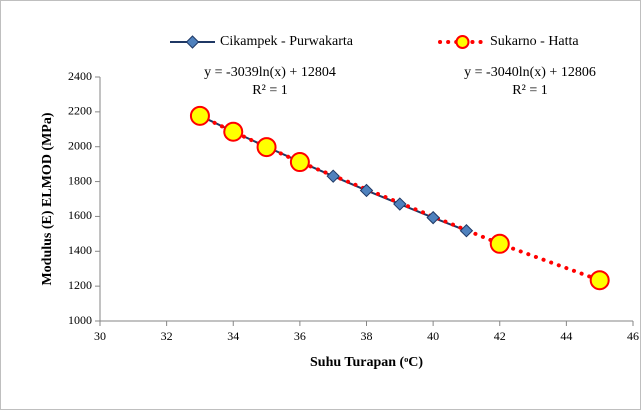 The height and width of the screenshot is (410, 641). What do you see at coordinates (433, 336) in the screenshot?
I see `x-tick-label: 40` at bounding box center [433, 336].